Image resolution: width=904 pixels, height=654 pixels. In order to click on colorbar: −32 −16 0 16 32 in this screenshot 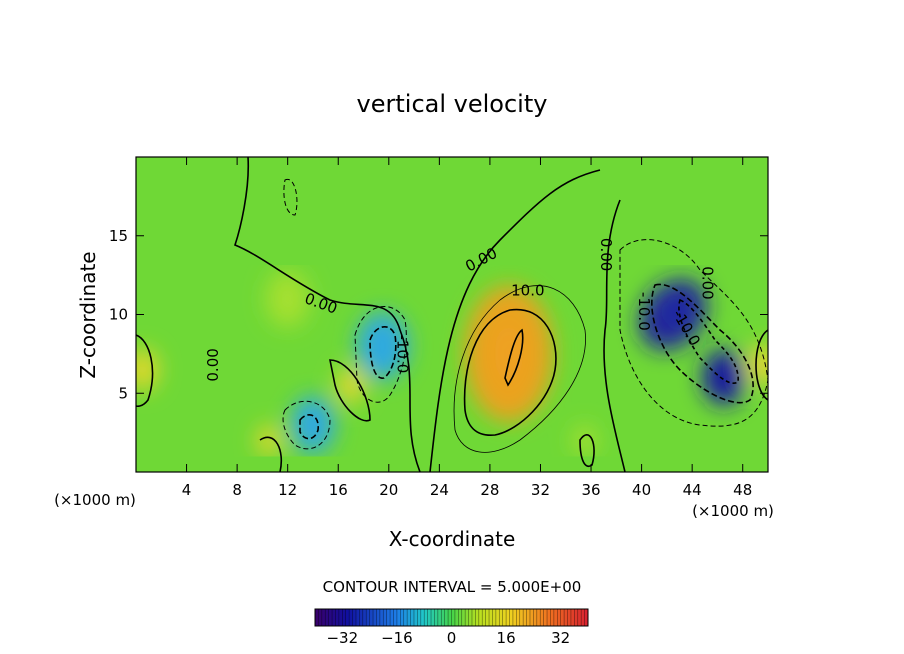, I will do `click(451, 627)`.